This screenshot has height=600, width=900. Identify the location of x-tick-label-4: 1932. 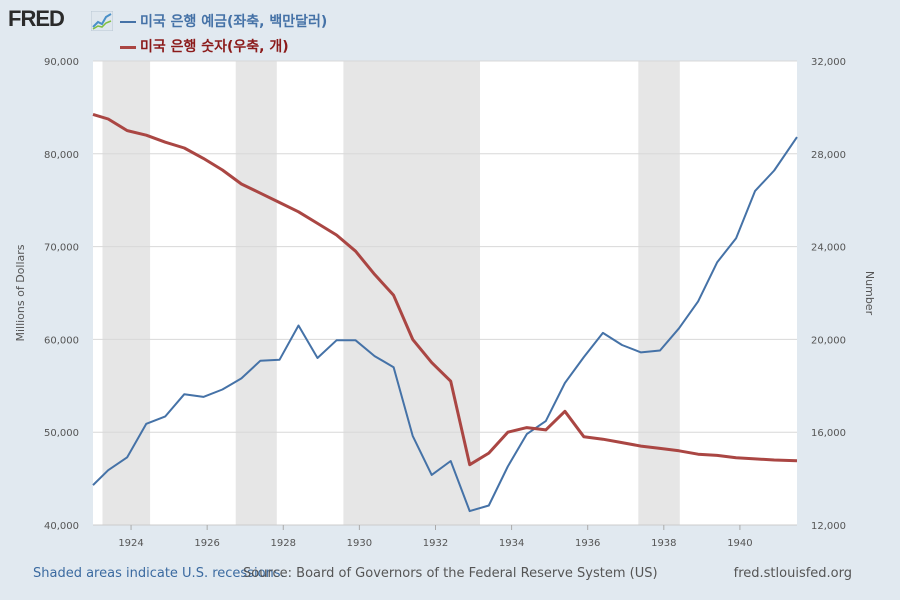
(435, 543).